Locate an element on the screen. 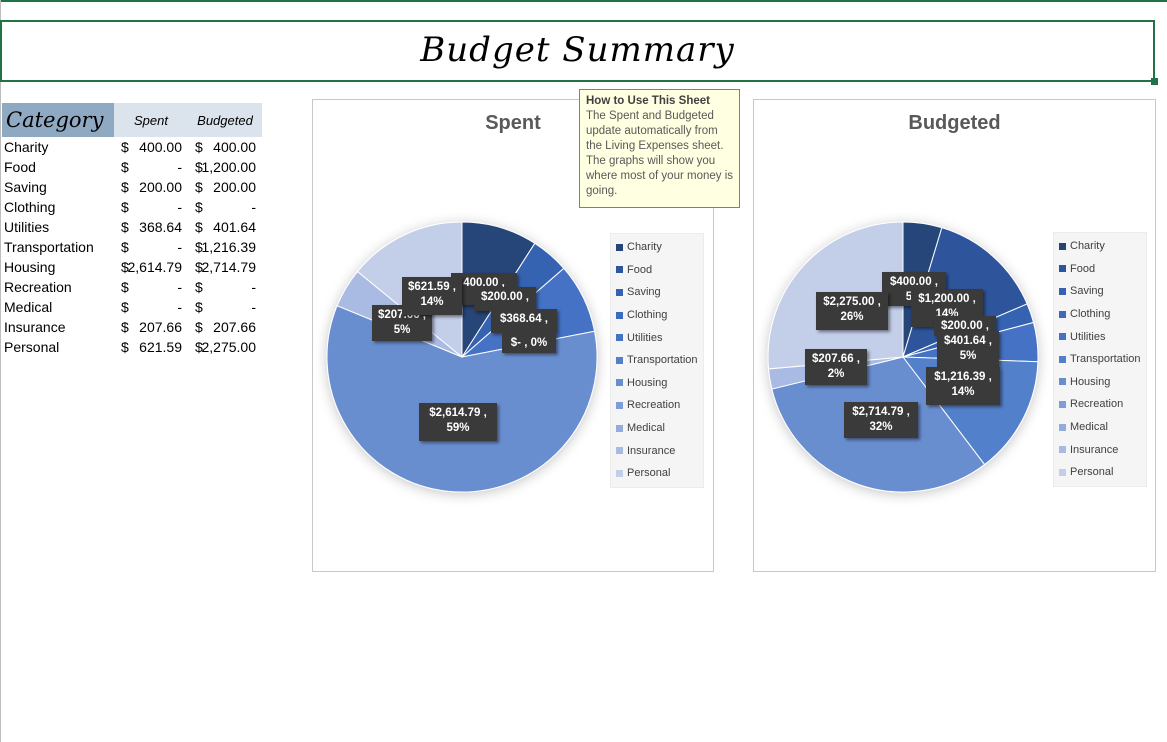 The width and height of the screenshot is (1167, 742). amount: 1,216.39 is located at coordinates (229, 247).